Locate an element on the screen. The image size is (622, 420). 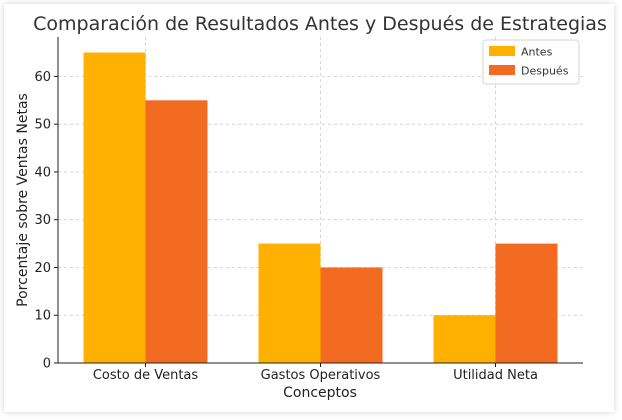
x-axis-label: Conceptos is located at coordinates (320, 393).